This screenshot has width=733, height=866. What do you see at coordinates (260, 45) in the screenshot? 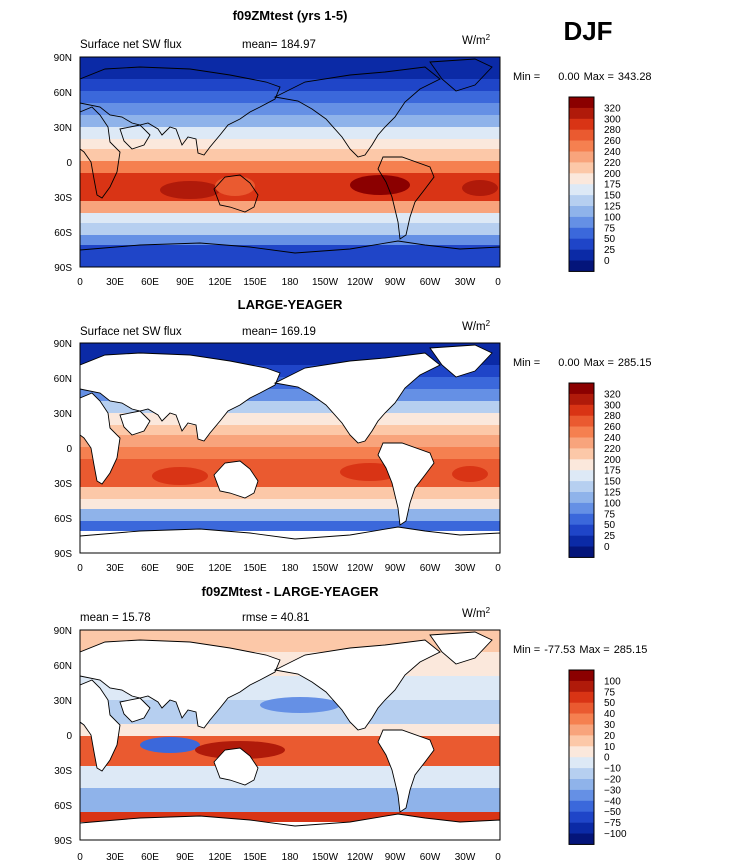
I see `panel-1-mean-label: mean=` at bounding box center [260, 45].